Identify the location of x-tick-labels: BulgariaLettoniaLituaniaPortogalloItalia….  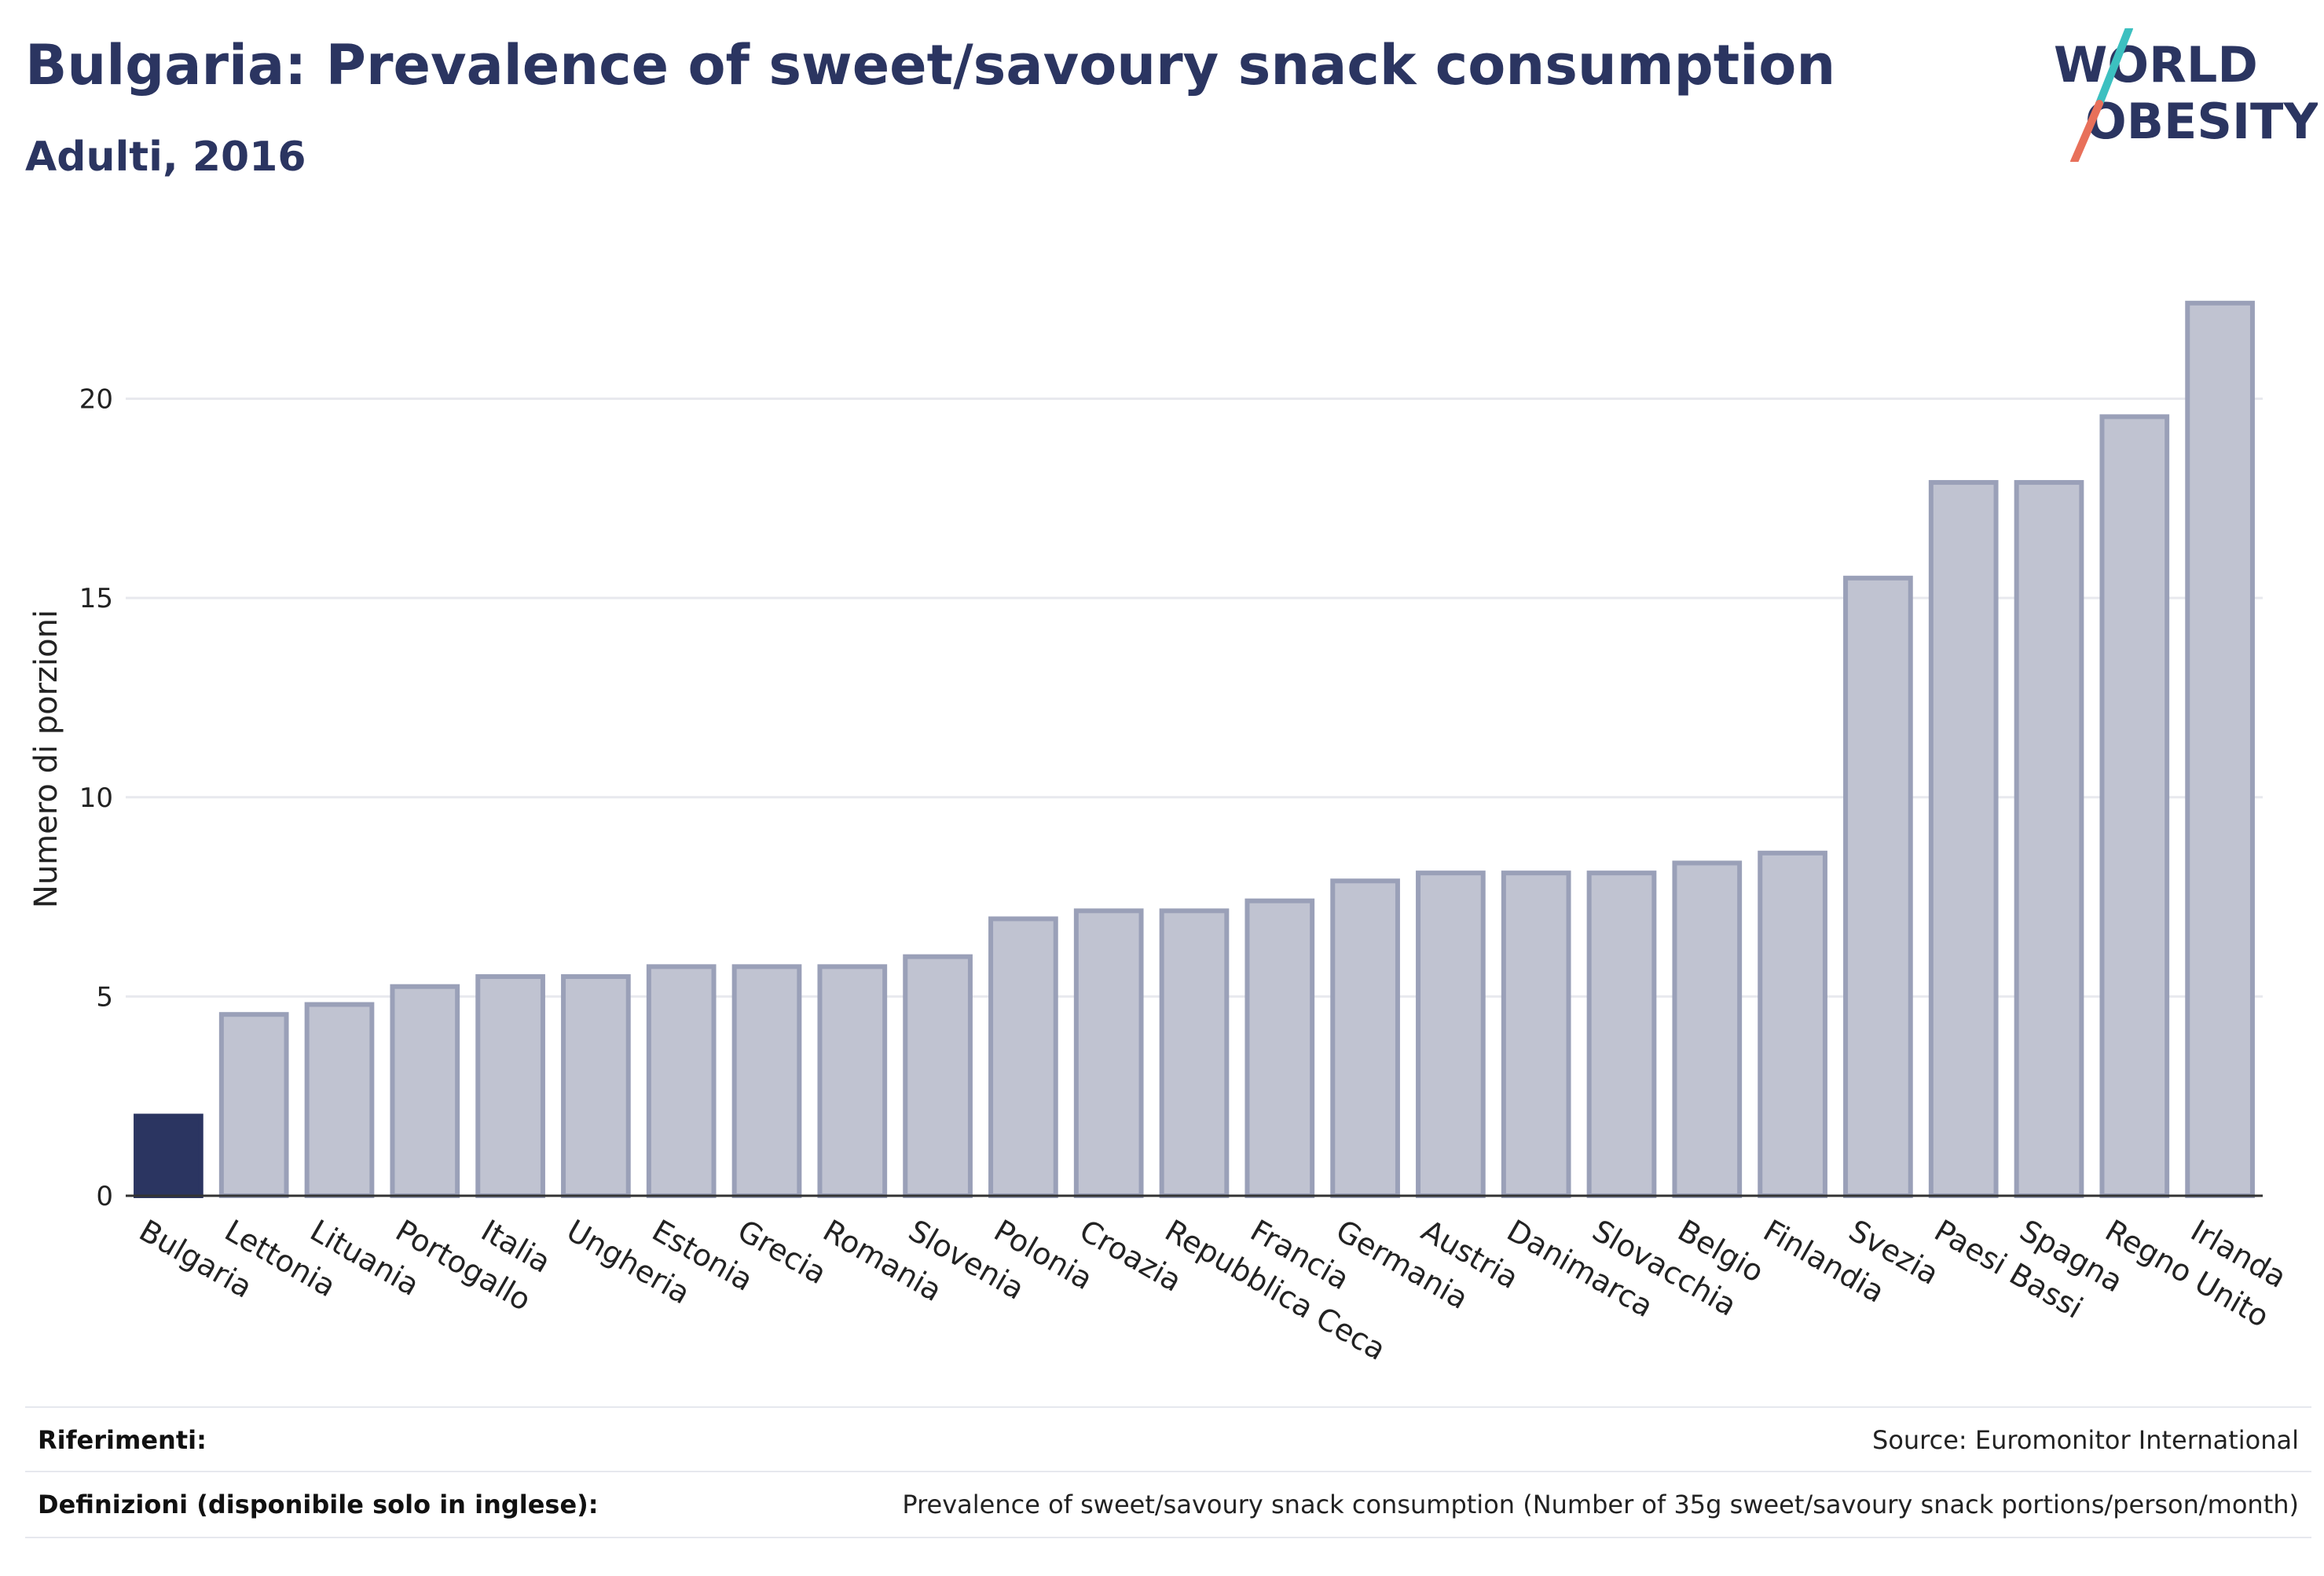
(1213, 1290).